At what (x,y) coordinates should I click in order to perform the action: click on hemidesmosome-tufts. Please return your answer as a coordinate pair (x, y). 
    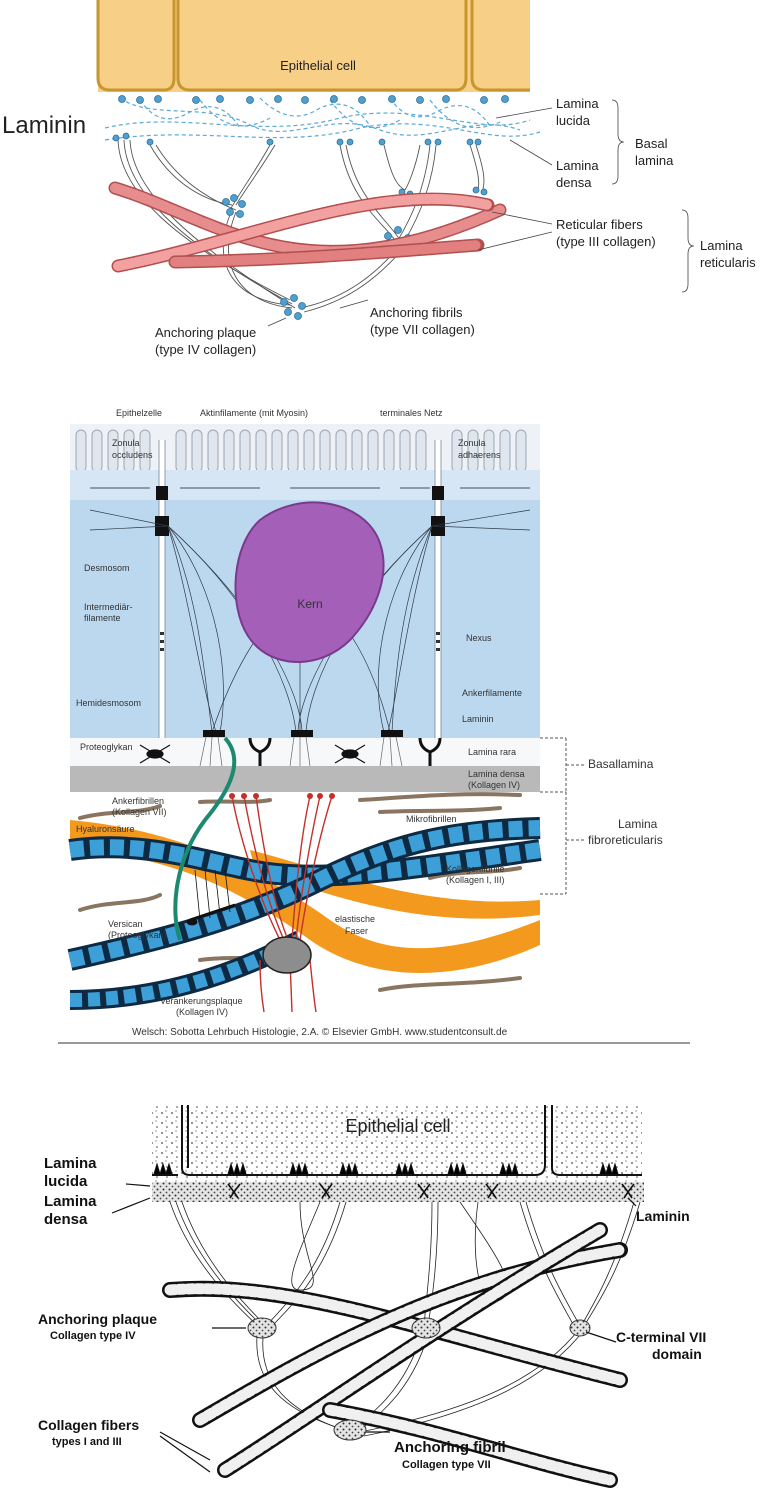
    Looking at the image, I should click on (386, 1169).